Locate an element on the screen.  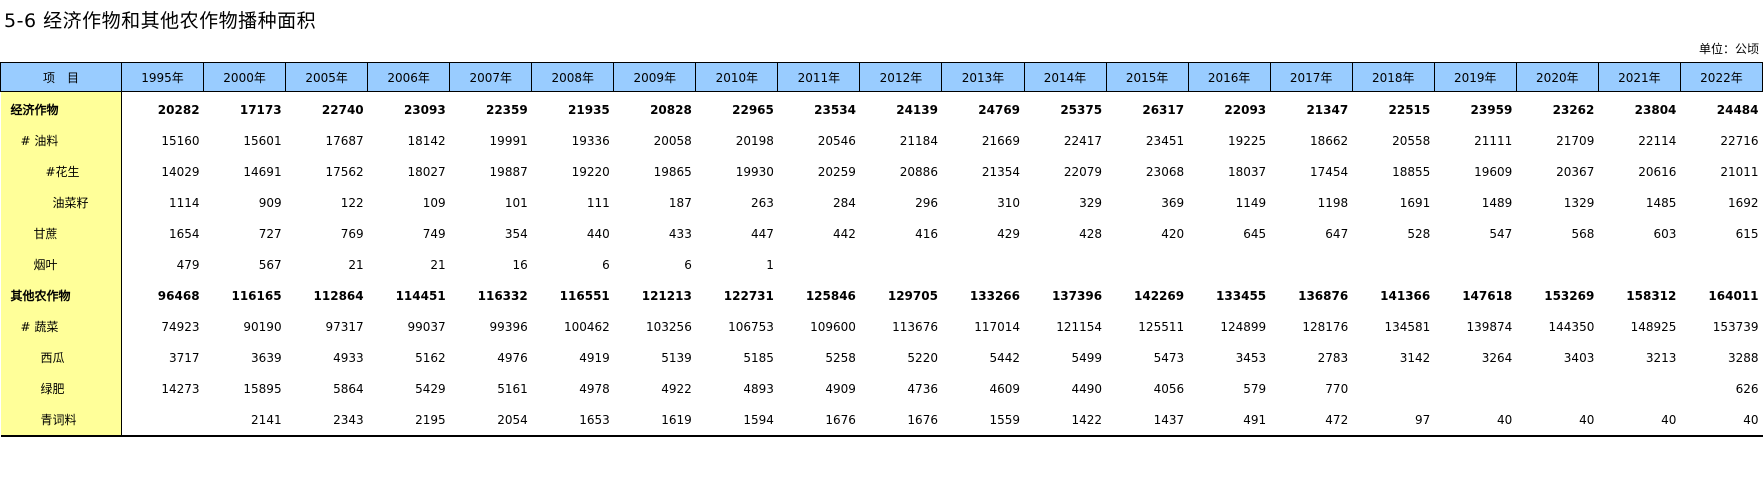
table-row: 烟叶 479 567 21 21 16 6 6 1 is located at coordinates (881, 264).